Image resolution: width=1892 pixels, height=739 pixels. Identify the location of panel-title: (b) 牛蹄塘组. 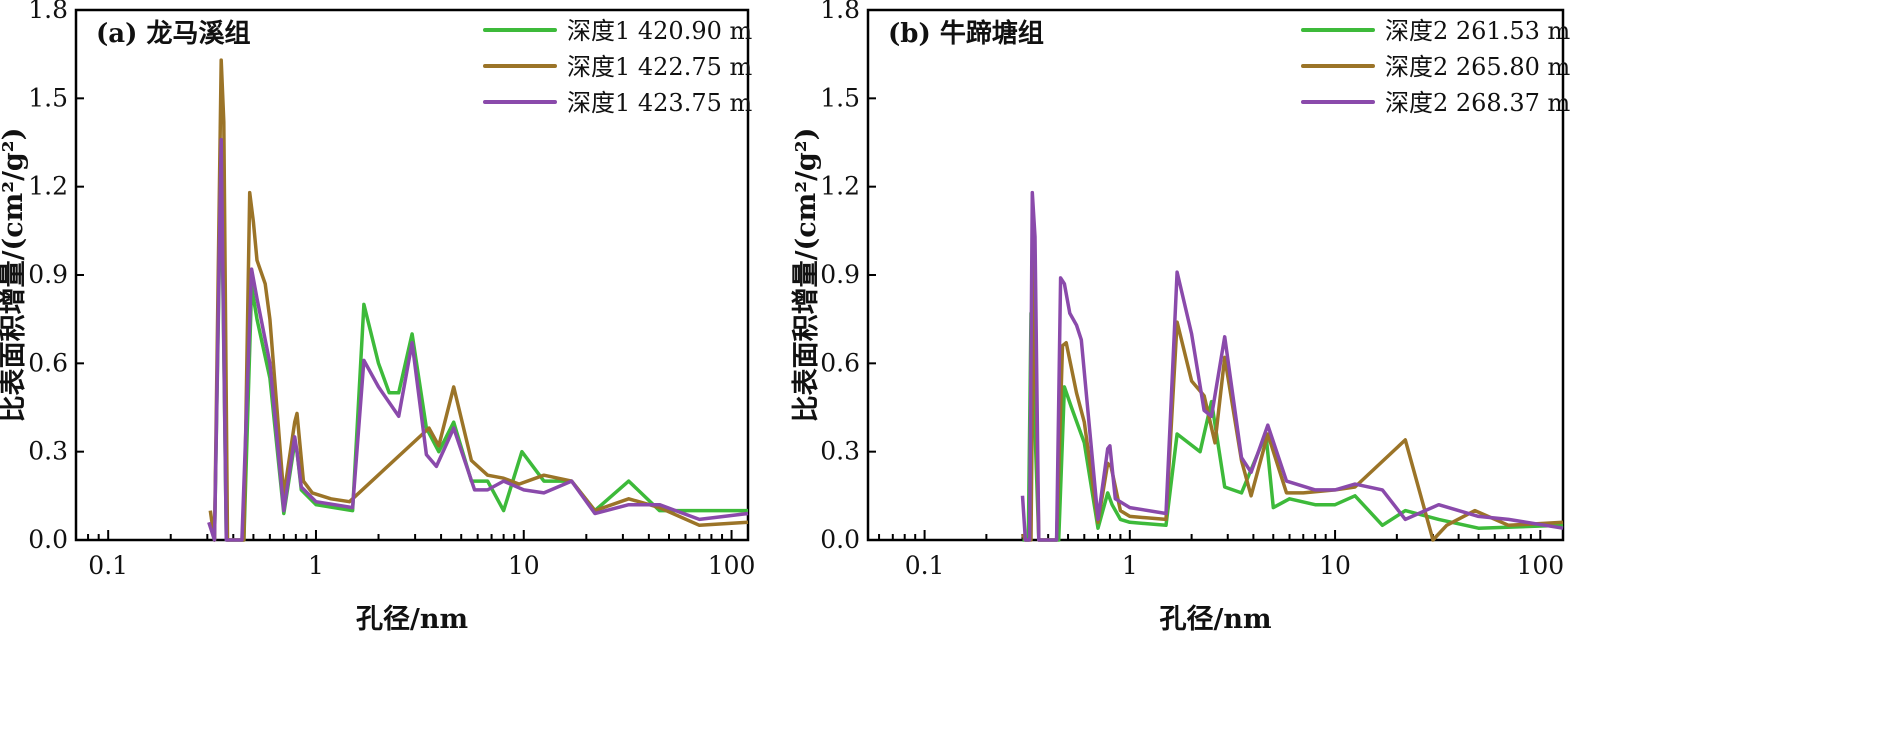
(966, 33).